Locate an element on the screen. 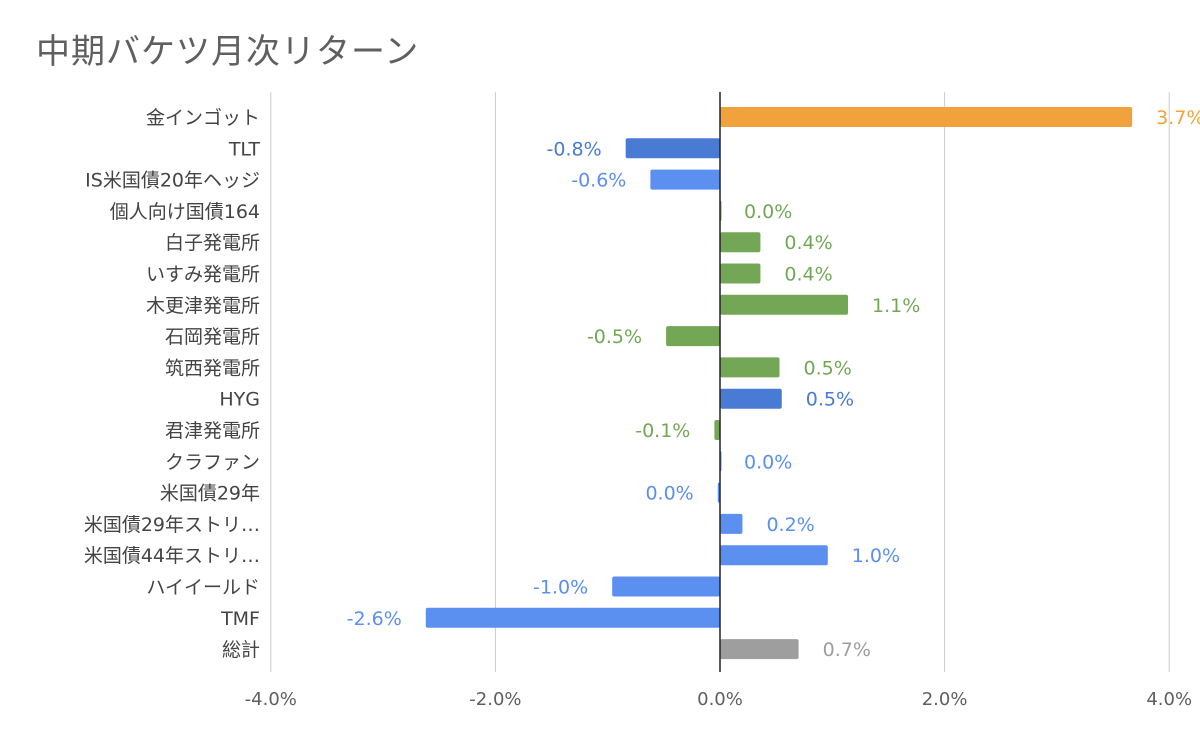 The width and height of the screenshot is (1200, 737). category-label: 石岡発電所 is located at coordinates (212, 337).